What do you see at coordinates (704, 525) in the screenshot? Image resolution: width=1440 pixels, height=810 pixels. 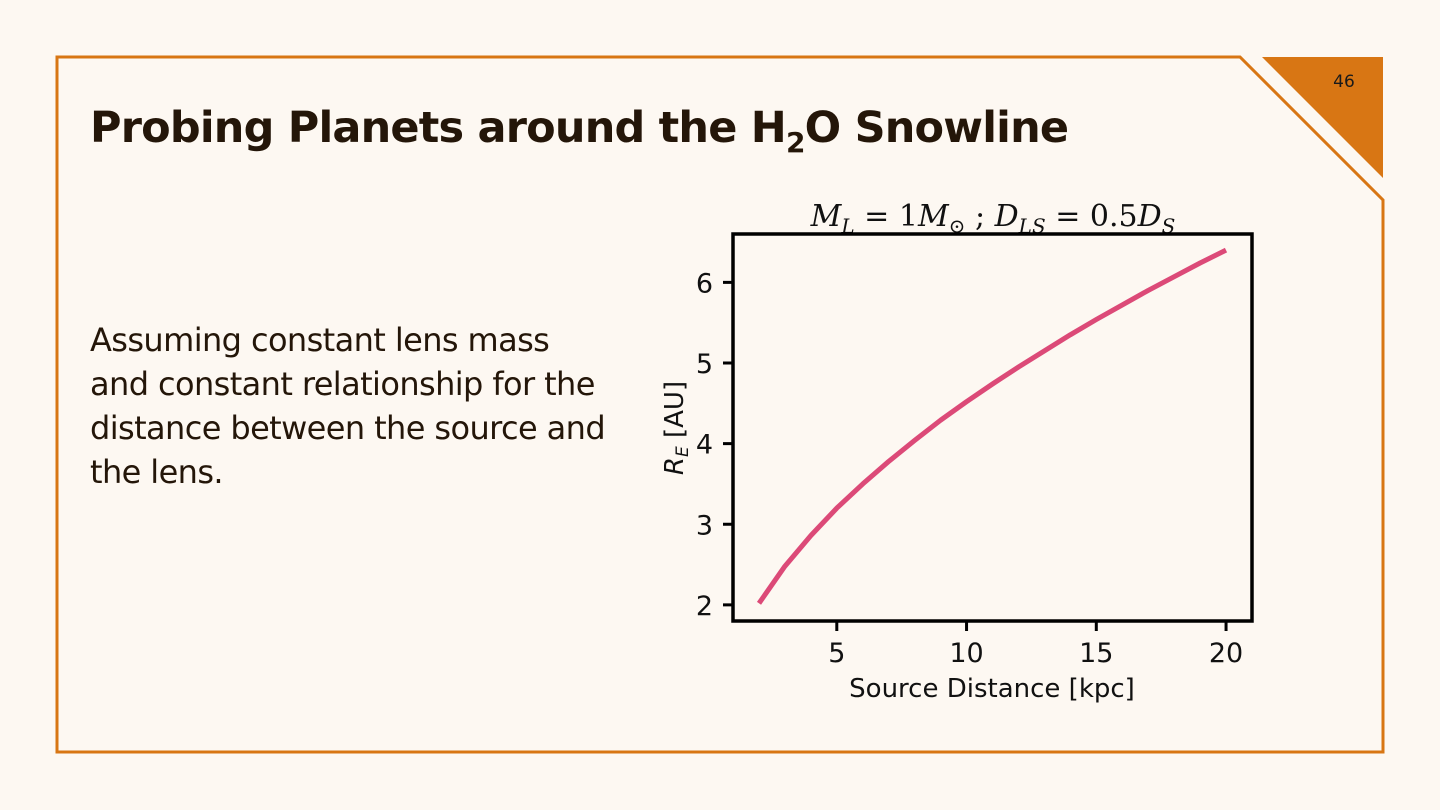 I see `y-tick-label: 3` at bounding box center [704, 525].